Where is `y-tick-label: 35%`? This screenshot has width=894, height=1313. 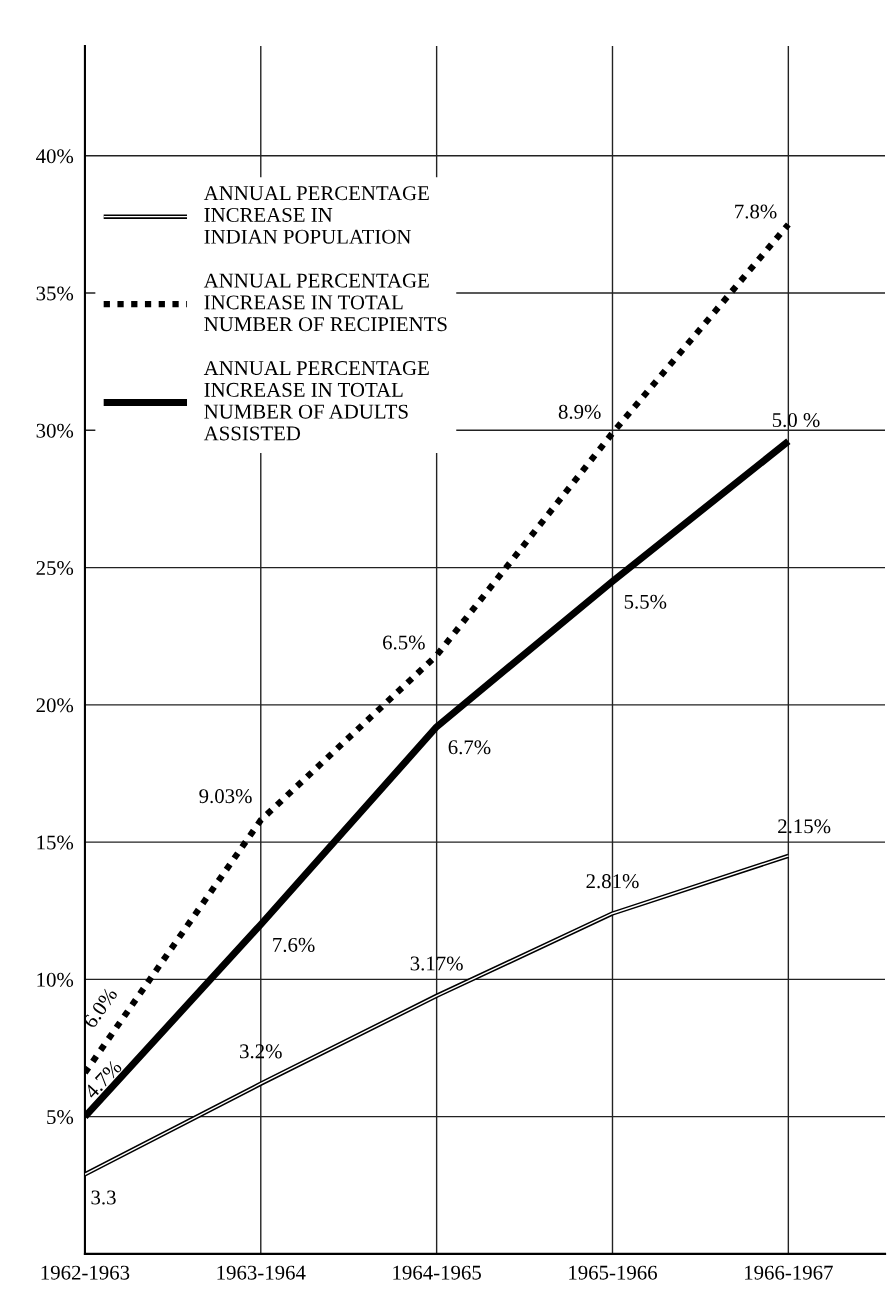
y-tick-label: 35% is located at coordinates (55, 293).